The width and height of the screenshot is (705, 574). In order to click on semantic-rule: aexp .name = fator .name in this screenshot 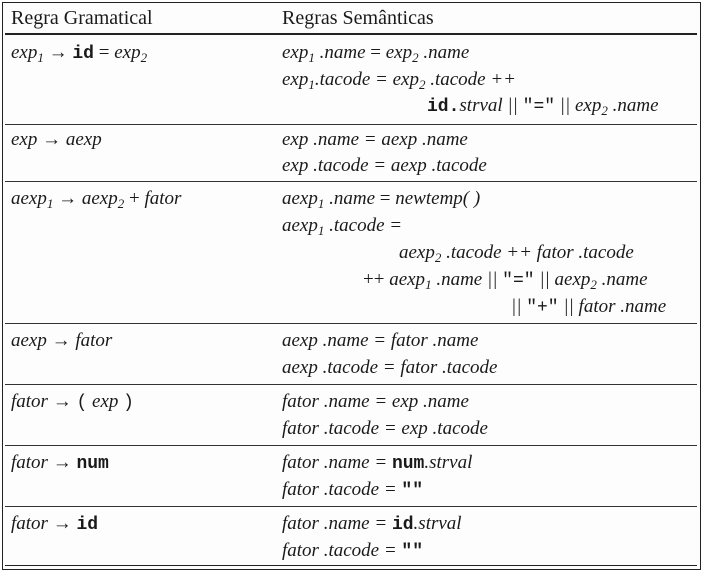, I will do `click(380, 340)`.